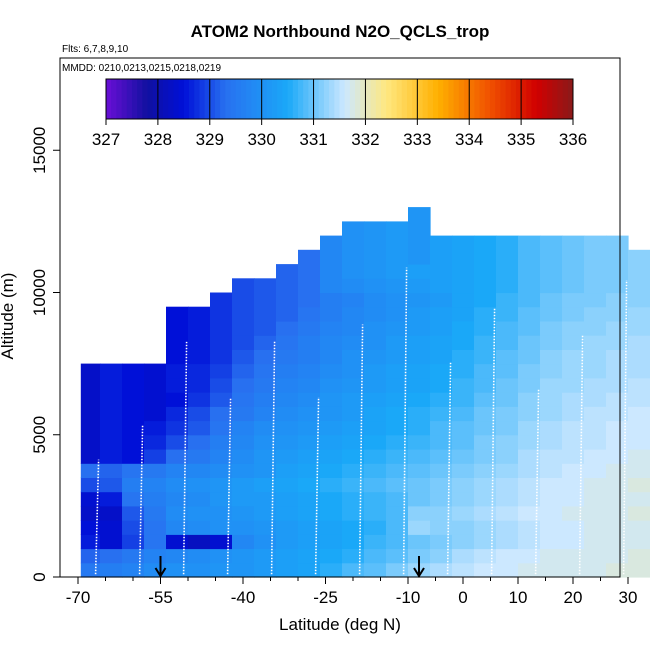  Describe the element at coordinates (39, 150) in the screenshot. I see `y-tick-label: 15000` at that location.